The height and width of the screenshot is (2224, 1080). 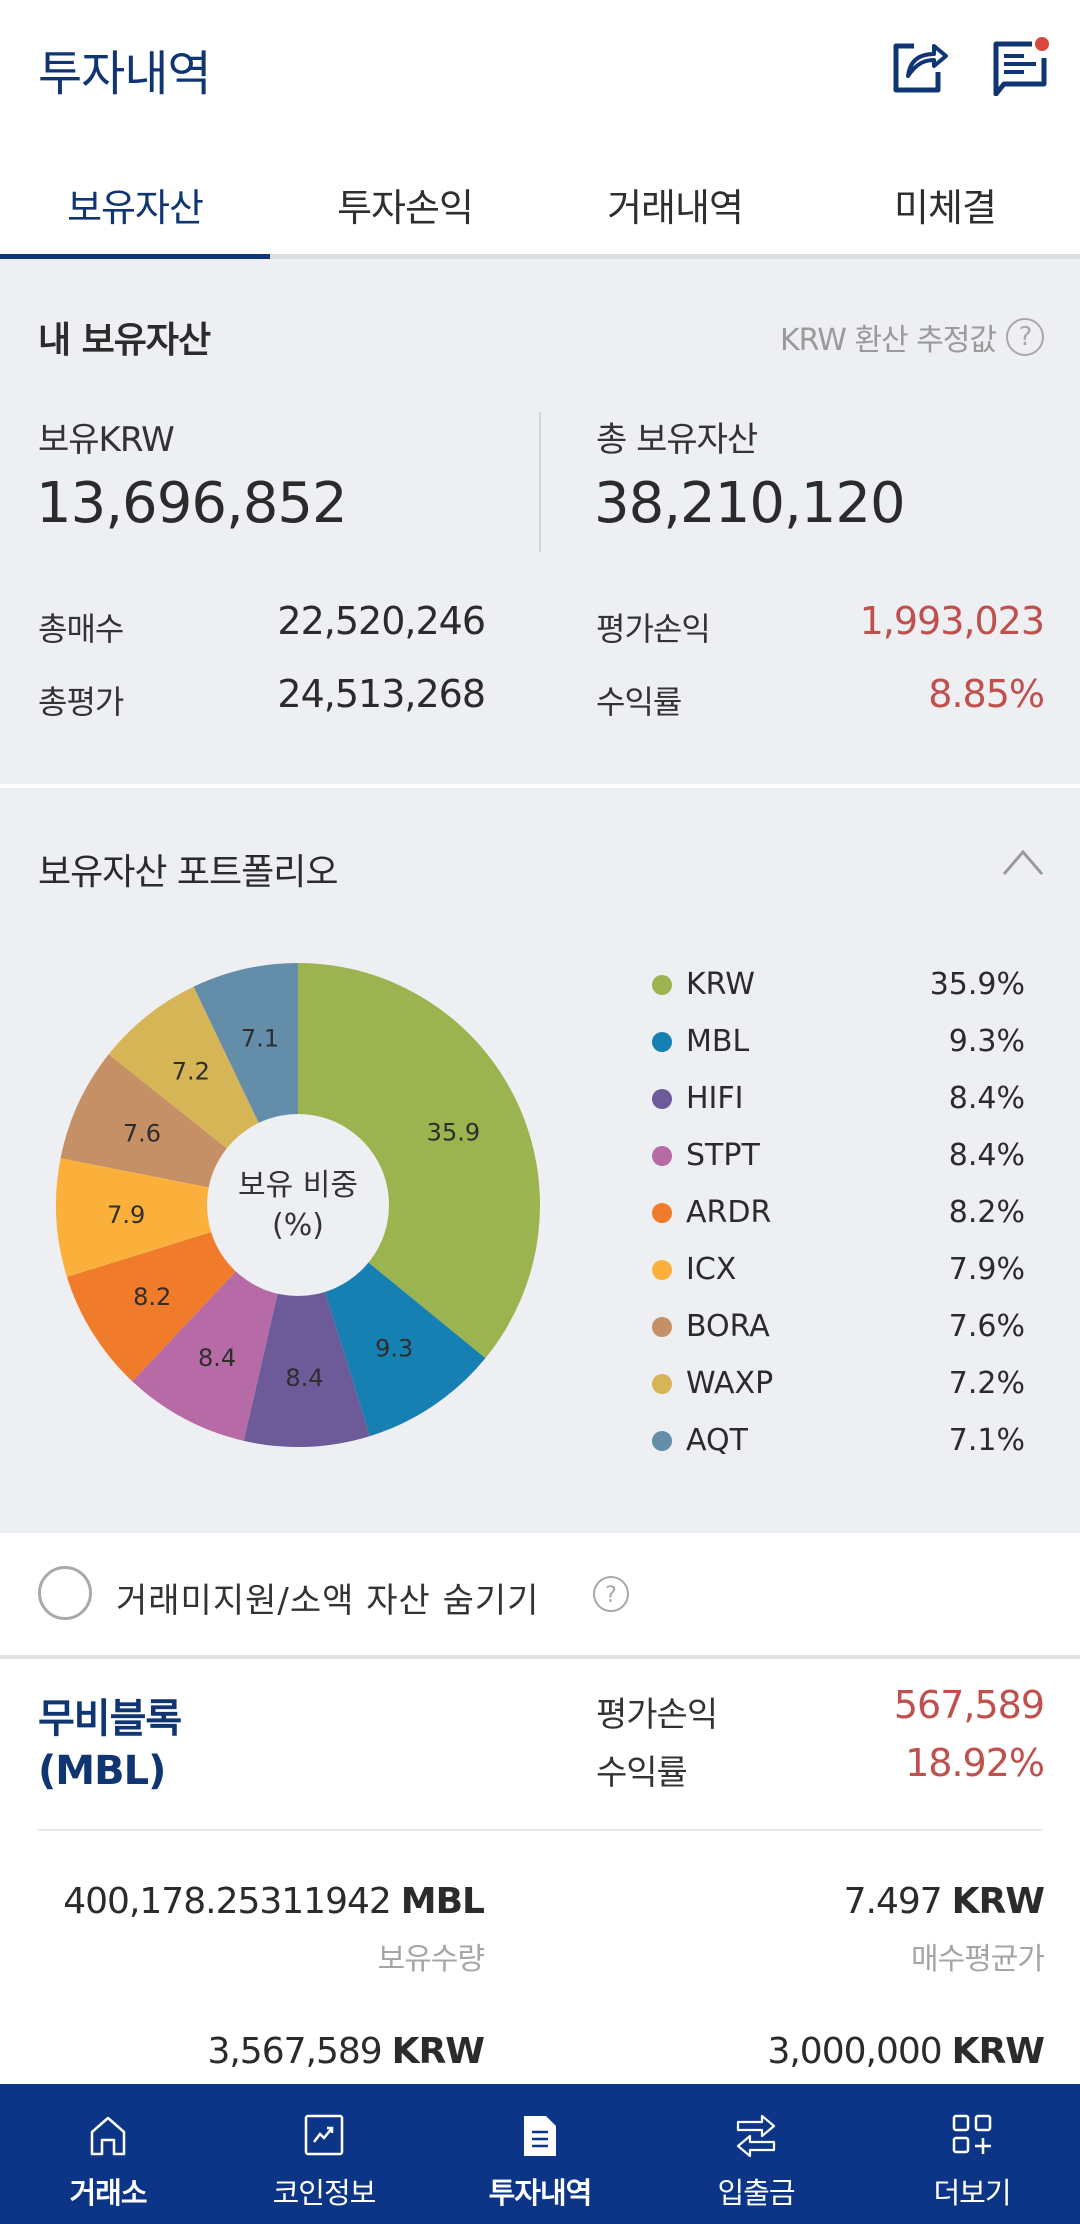 I want to click on asset-name: 무비블록 (MBL), so click(x=110, y=1745).